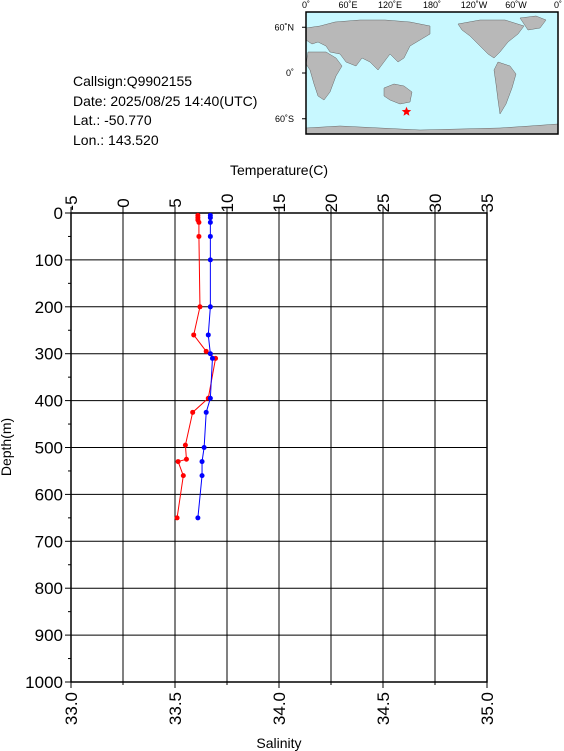 The image size is (564, 751). I want to click on top-tick-label: 0, so click(123, 202).